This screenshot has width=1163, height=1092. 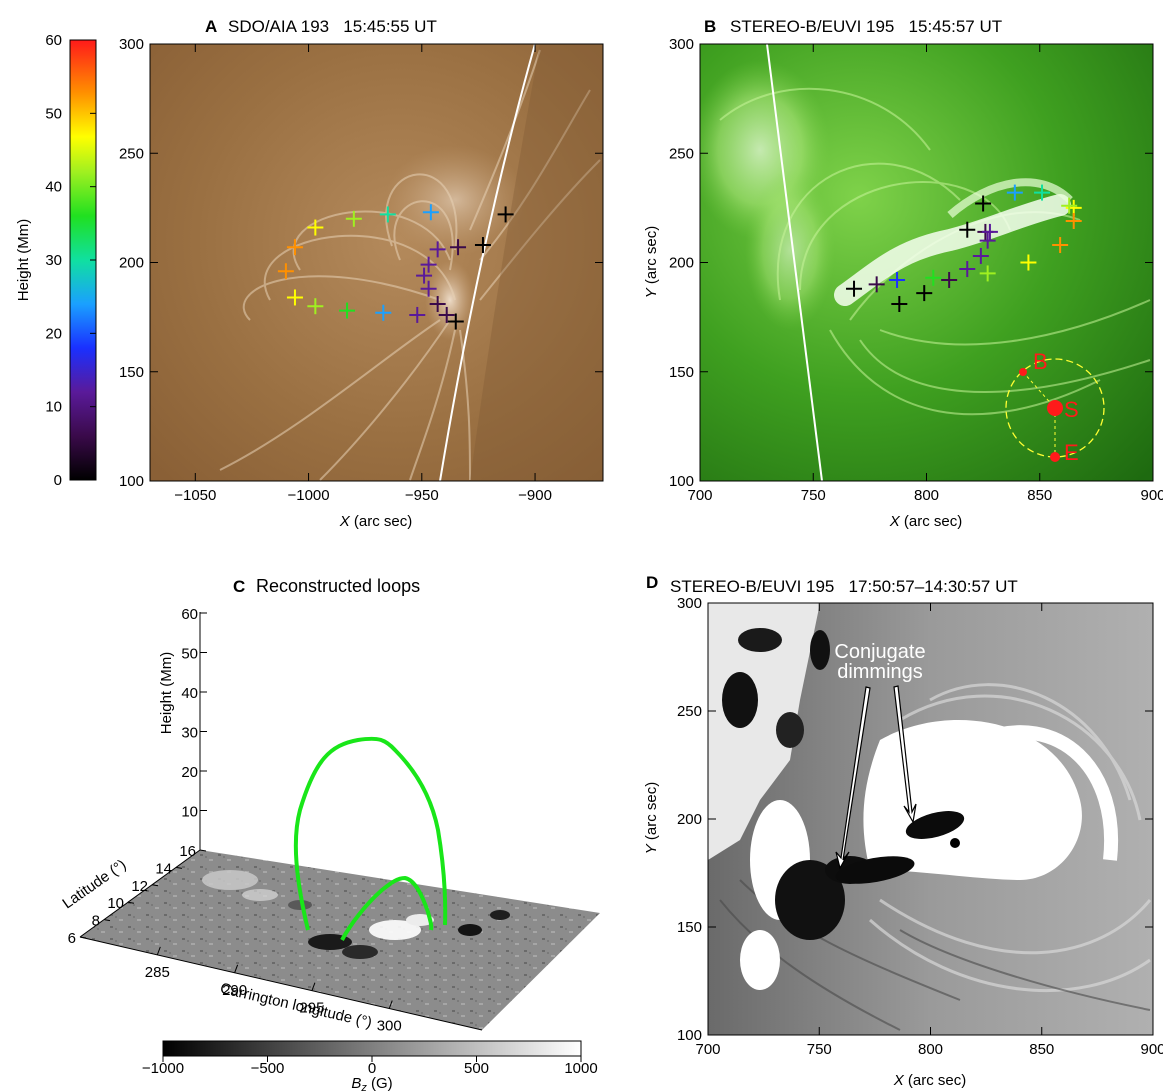 I want to click on panel-b-ylabel: Y (arc sec), so click(x=651, y=262).